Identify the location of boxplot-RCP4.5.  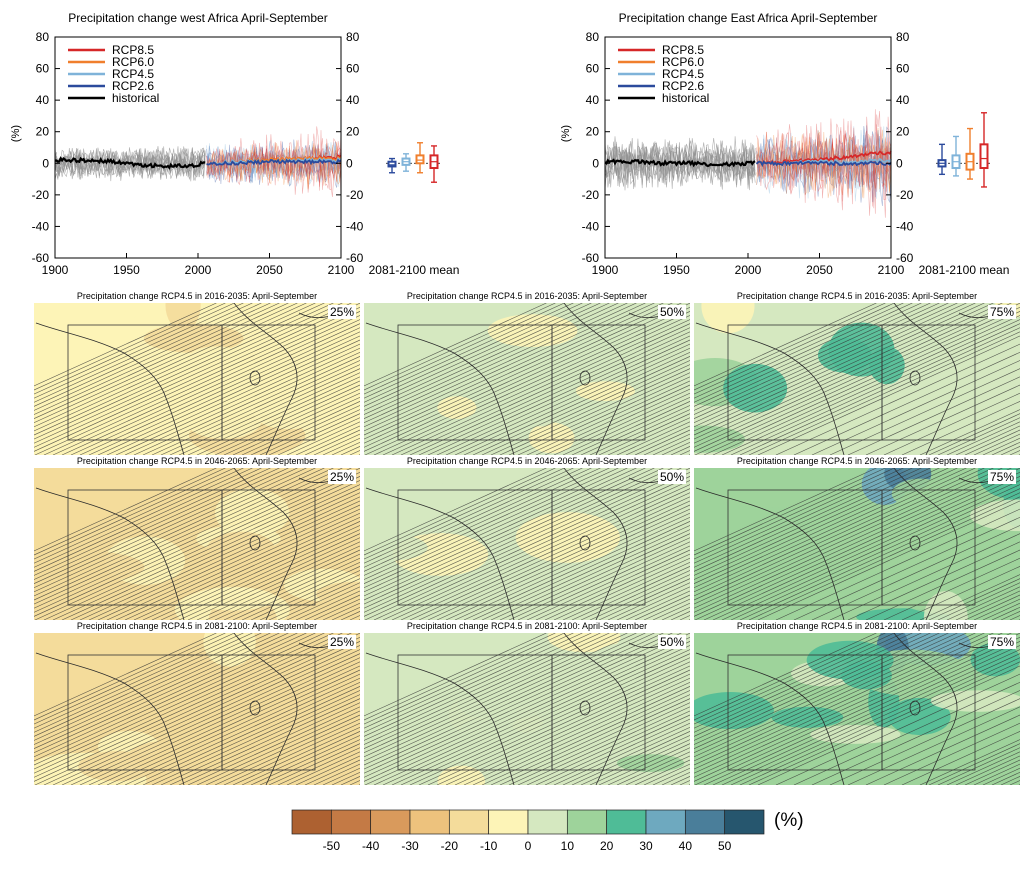
(406, 162).